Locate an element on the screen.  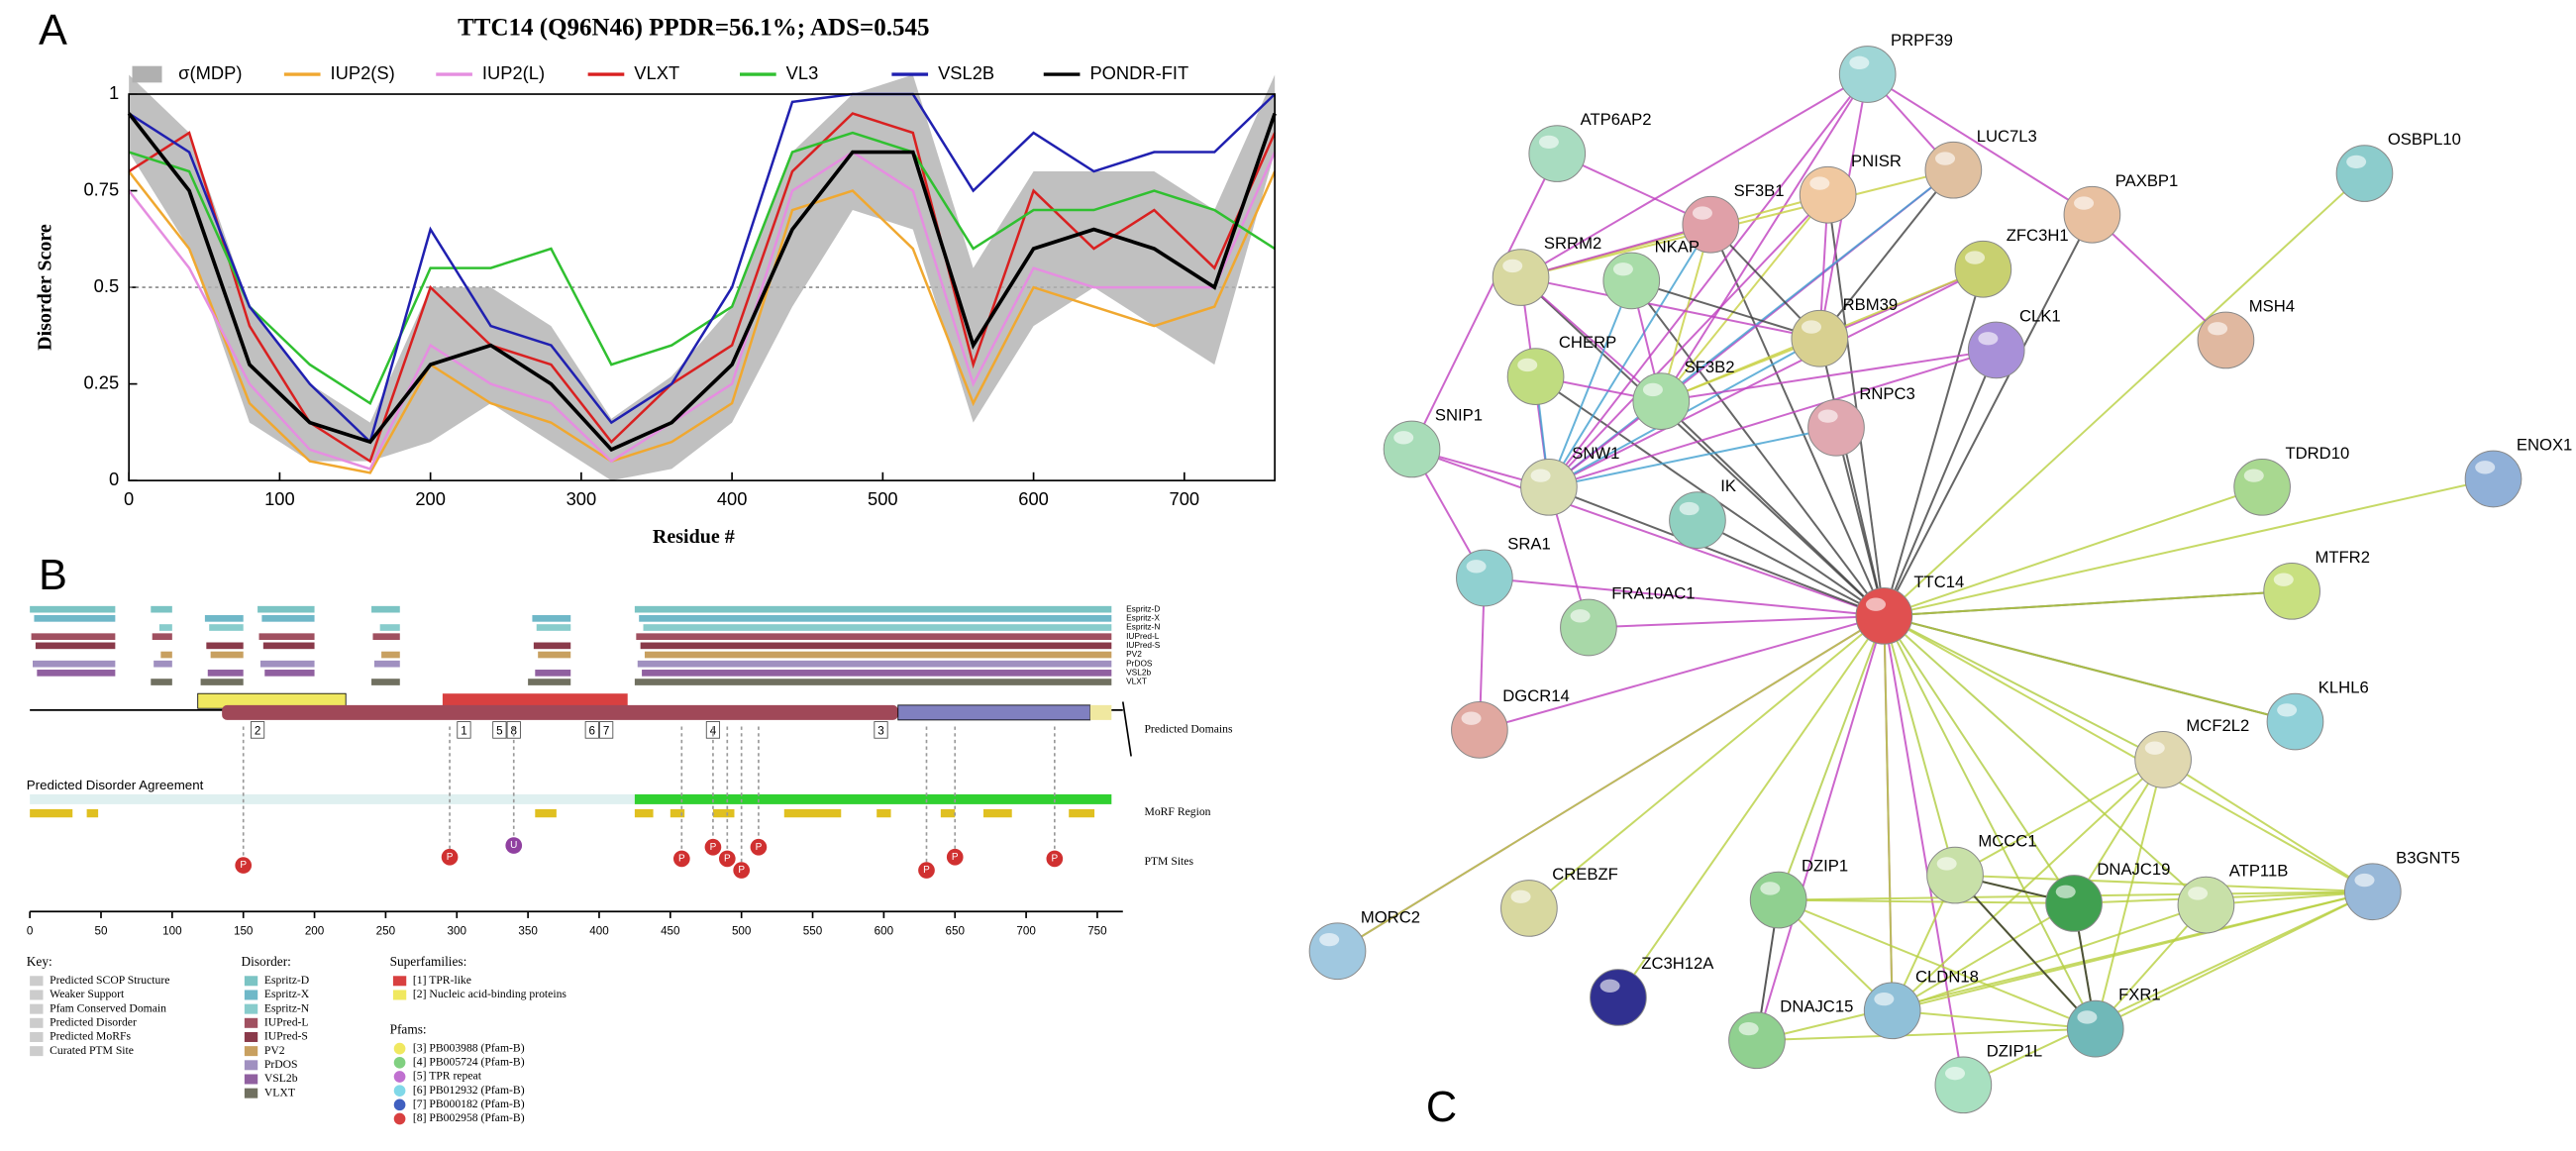
node-label: SRA1 is located at coordinates (1529, 544).